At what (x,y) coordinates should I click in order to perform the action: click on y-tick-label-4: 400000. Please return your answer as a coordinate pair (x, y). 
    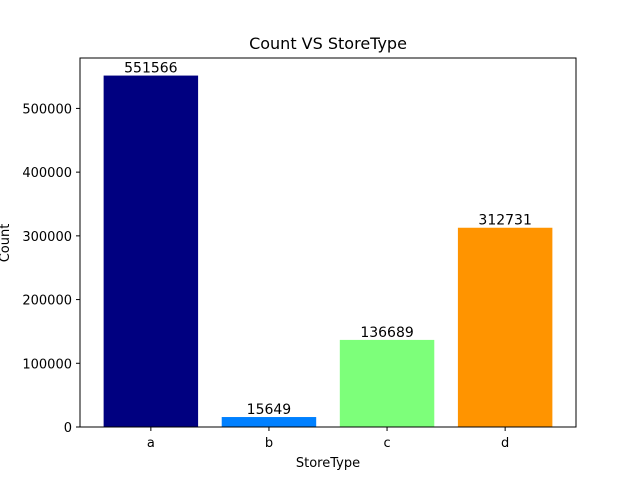
    Looking at the image, I should click on (47, 173).